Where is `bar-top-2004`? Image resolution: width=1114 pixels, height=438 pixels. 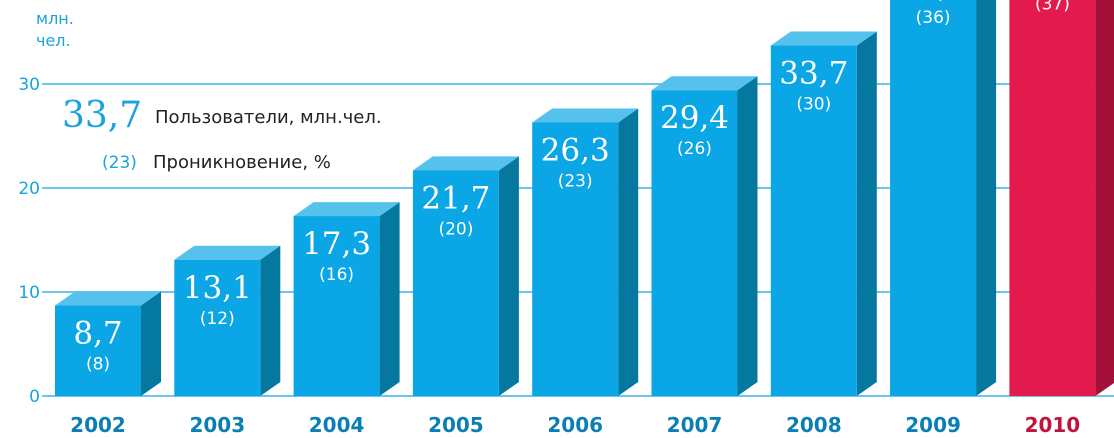 bar-top-2004 is located at coordinates (346, 209).